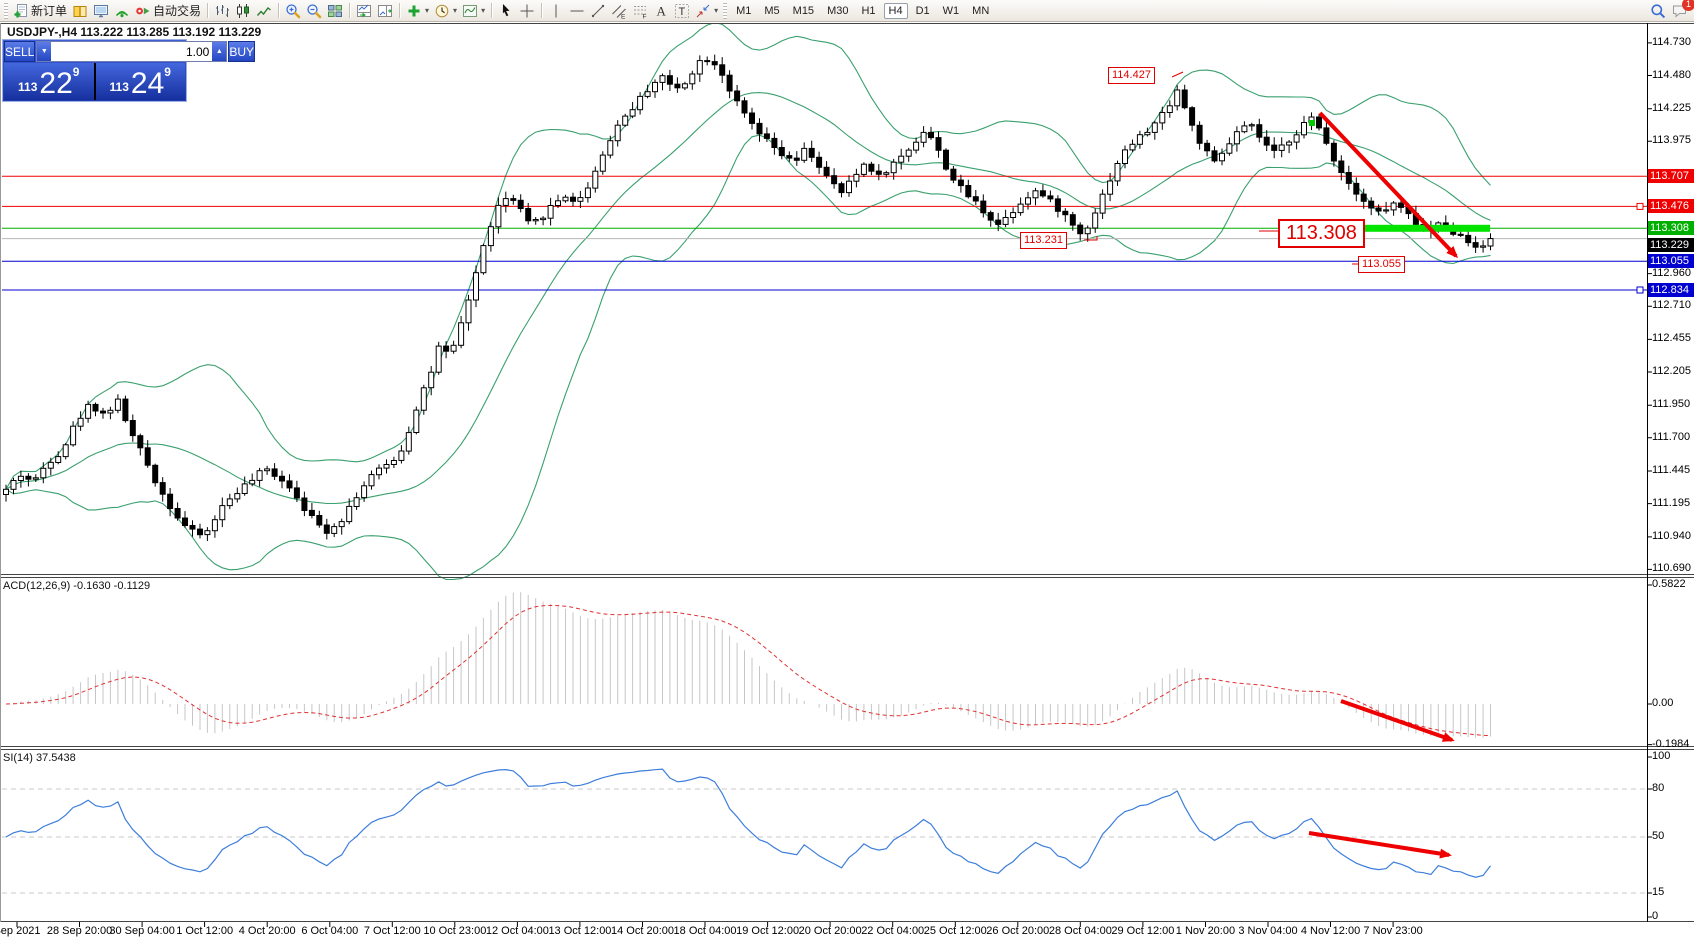 Image resolution: width=1694 pixels, height=939 pixels. I want to click on indicator-window-icon, so click(364, 11).